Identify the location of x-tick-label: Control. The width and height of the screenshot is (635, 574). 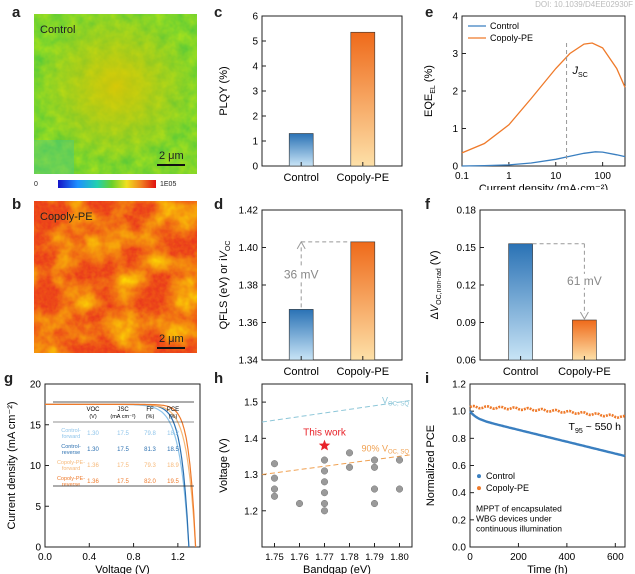
(300, 372).